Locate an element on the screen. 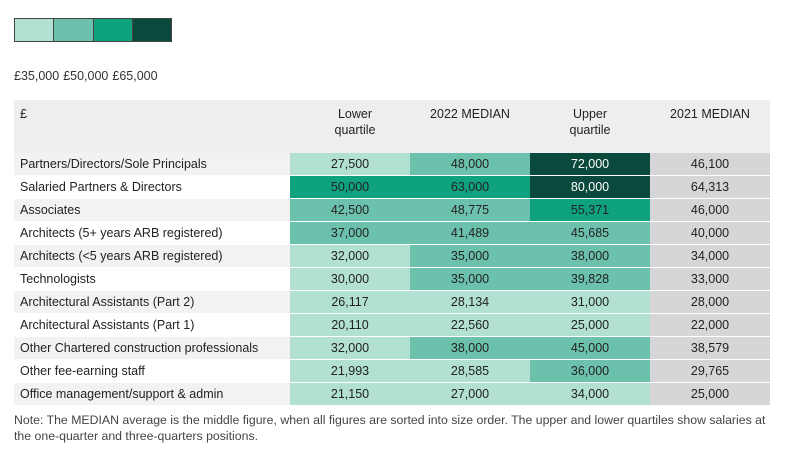 The height and width of the screenshot is (461, 788). table-row: Technologists 30,000 35,000 39,828 33,000 is located at coordinates (392, 279).